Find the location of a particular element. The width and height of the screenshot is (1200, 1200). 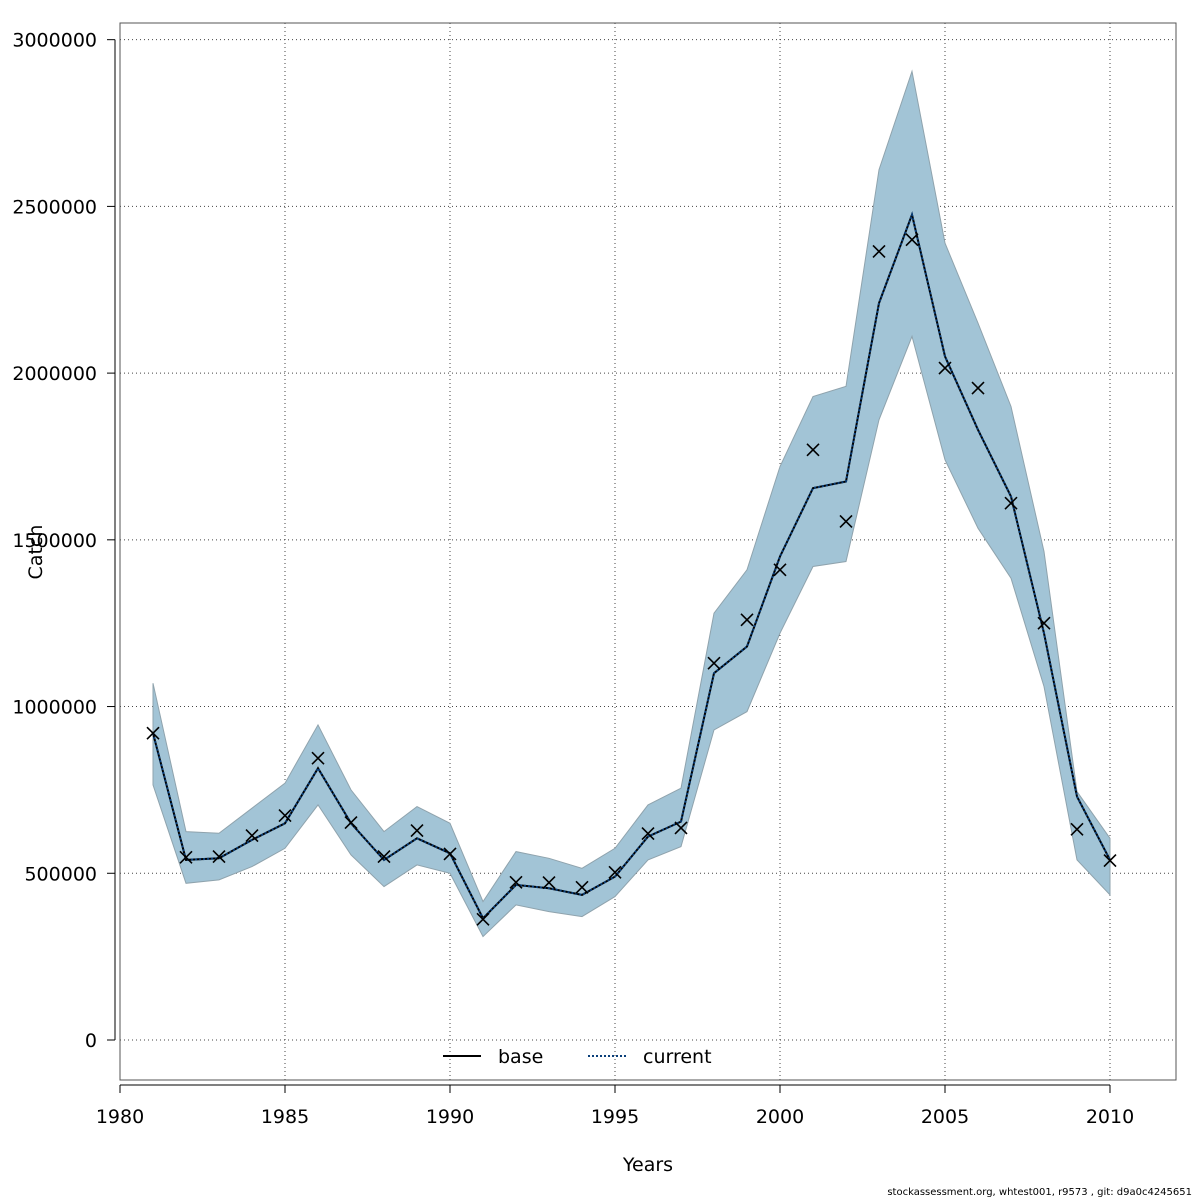

x-tick-label: 1990 is located at coordinates (450, 1117).